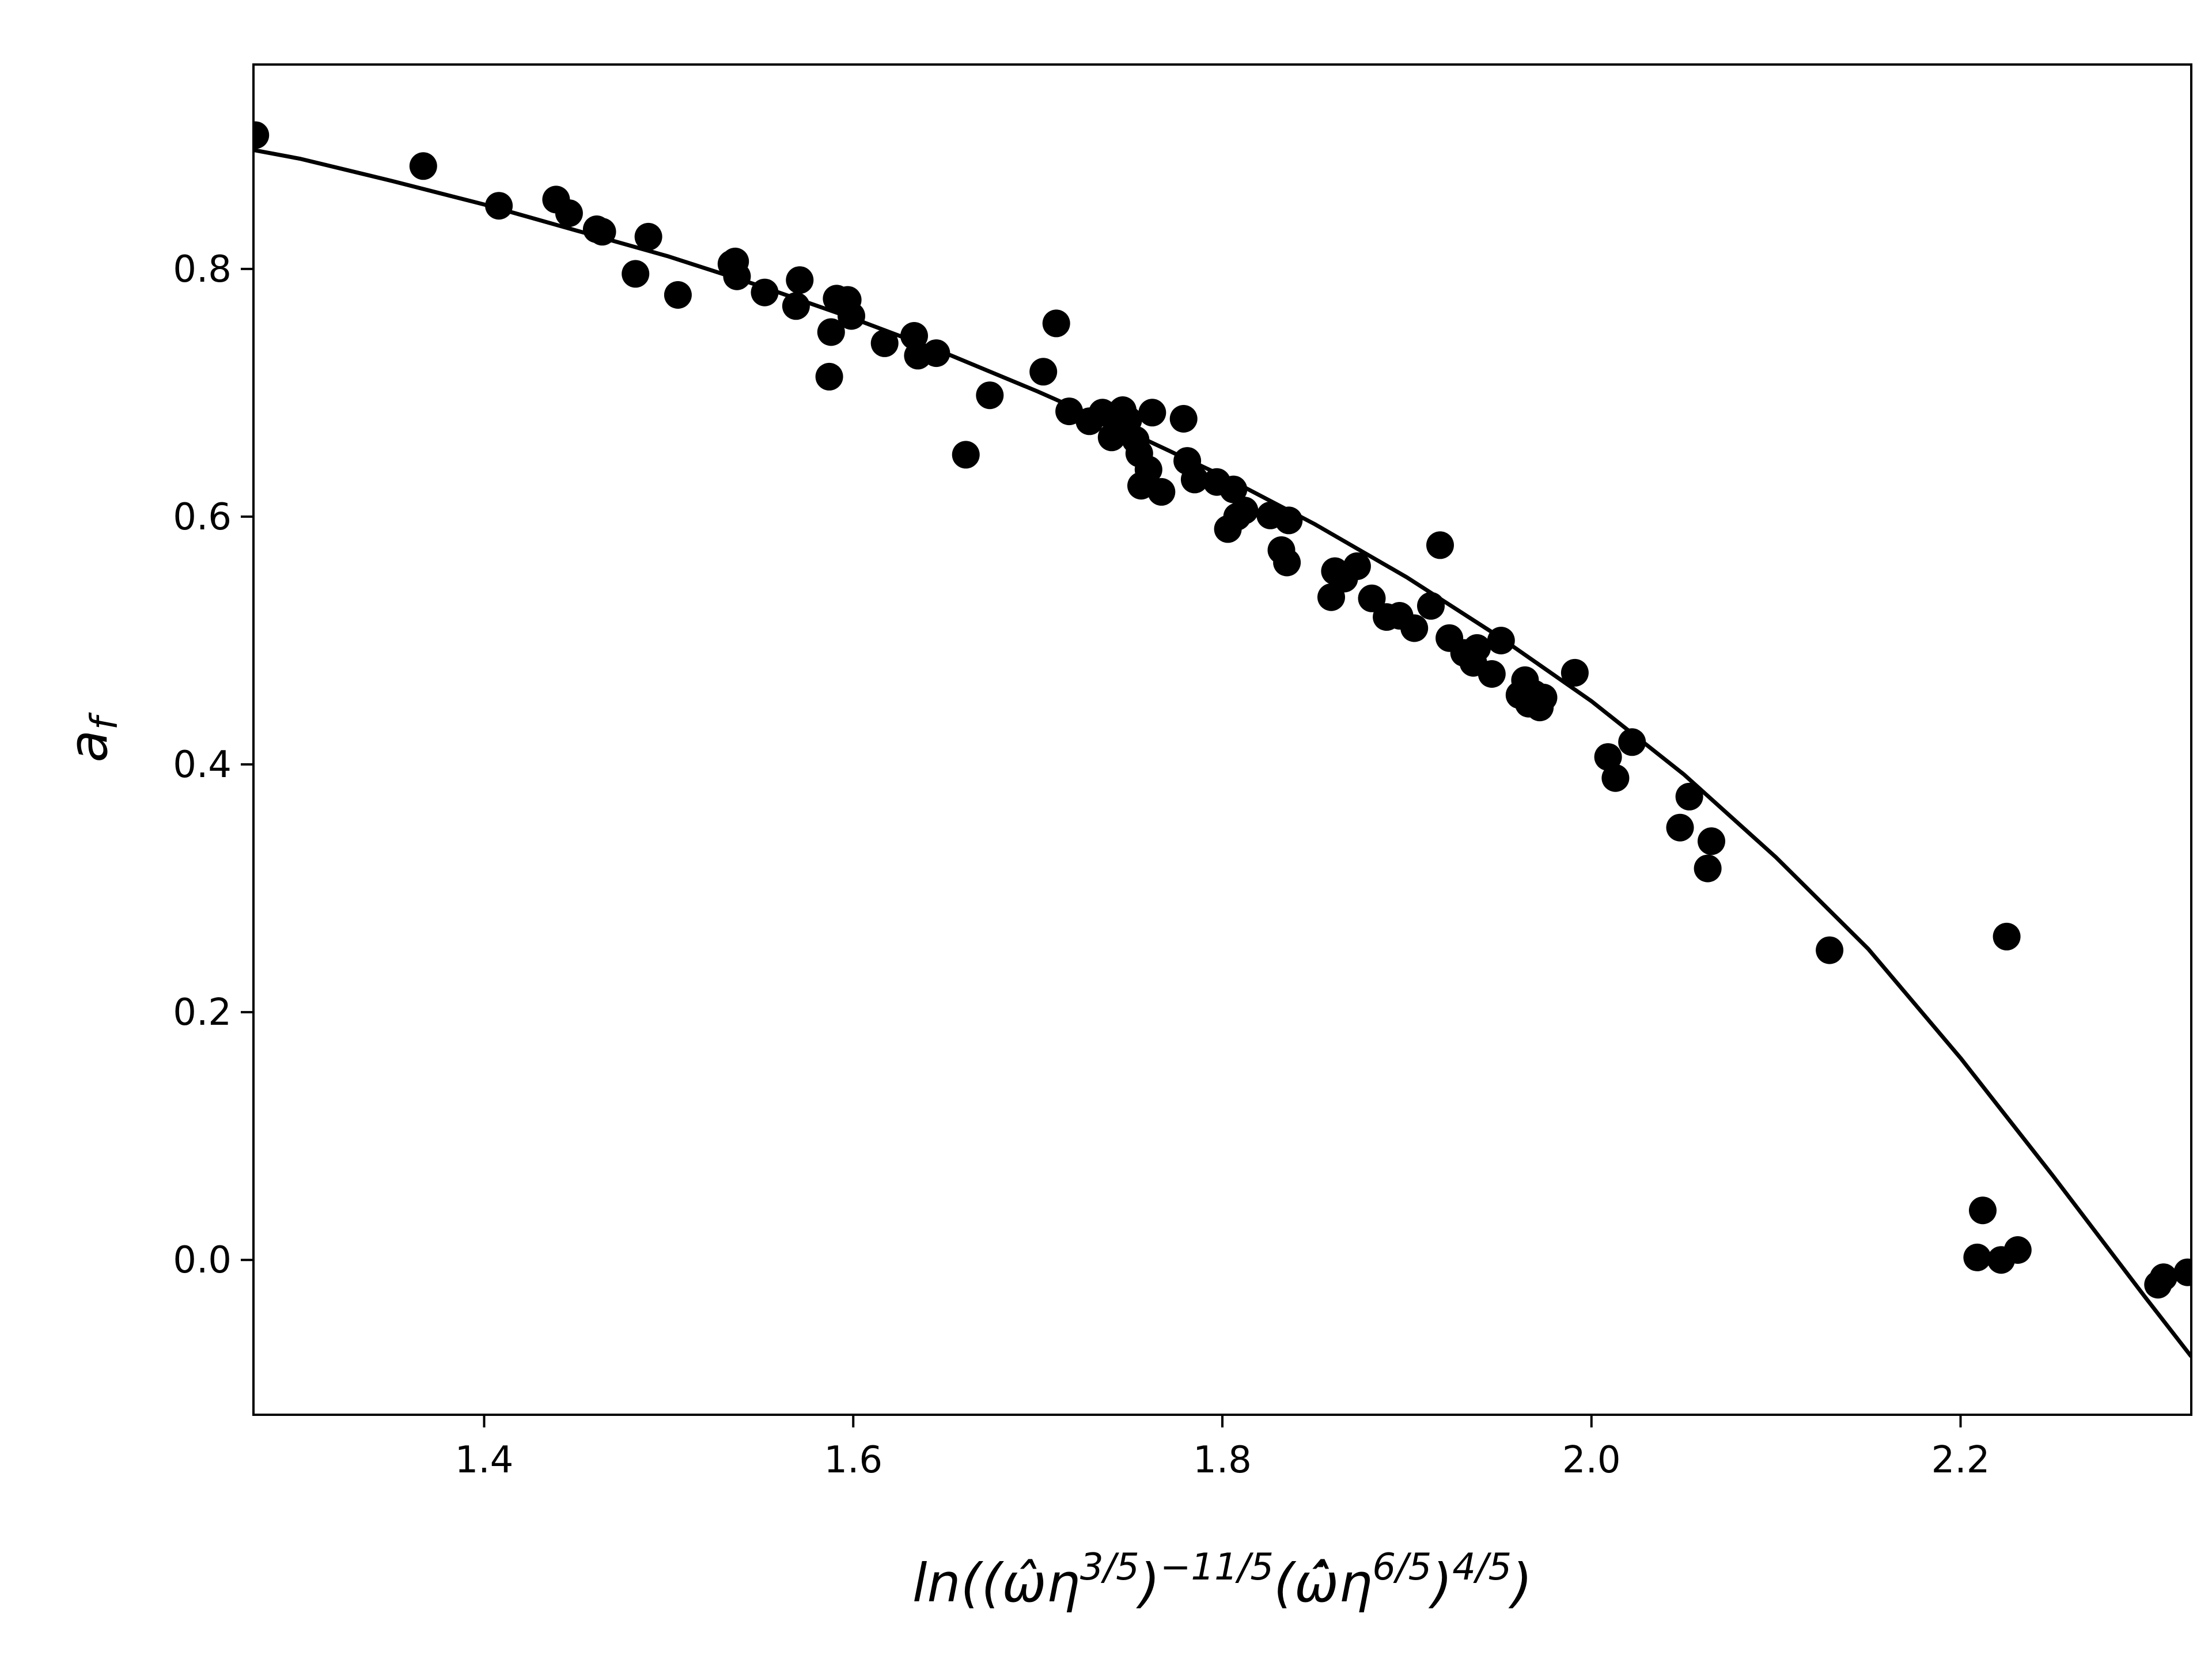 The height and width of the screenshot is (1659, 2212). Describe the element at coordinates (202, 1012) in the screenshot. I see `y-tick-label: 0.2` at that location.